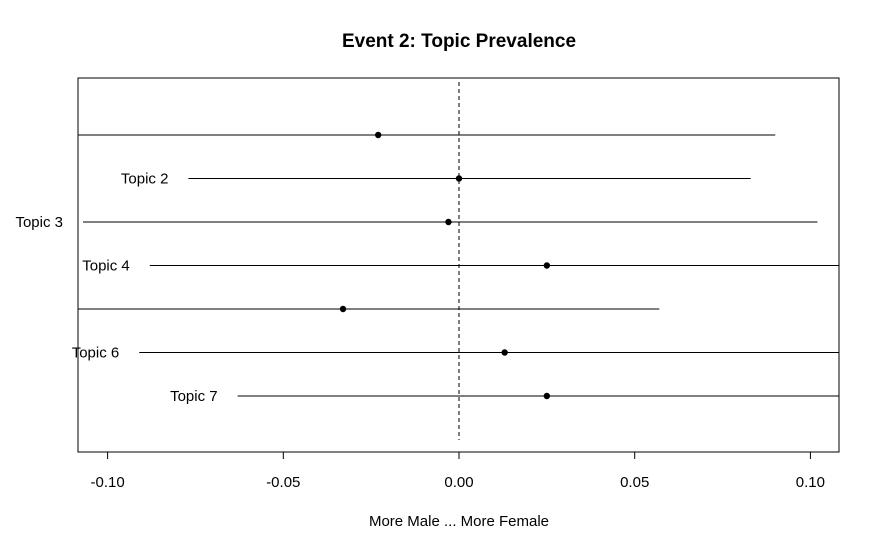 This screenshot has width=880, height=550. What do you see at coordinates (39, 222) in the screenshot?
I see `topic-label: Topic 3` at bounding box center [39, 222].